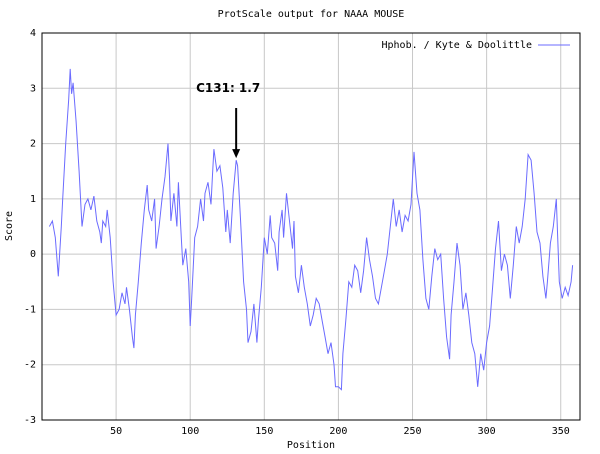  What do you see at coordinates (33, 33) in the screenshot?
I see `y-tick-label: 4` at bounding box center [33, 33].